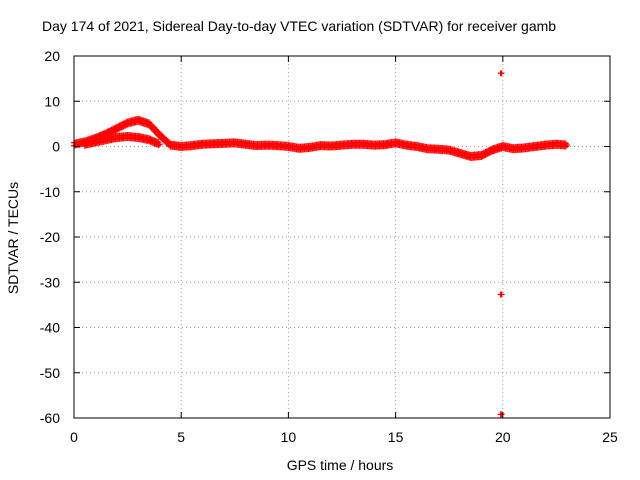 This screenshot has width=640, height=480. Describe the element at coordinates (50, 192) in the screenshot. I see `y-tick-label: -10` at that location.